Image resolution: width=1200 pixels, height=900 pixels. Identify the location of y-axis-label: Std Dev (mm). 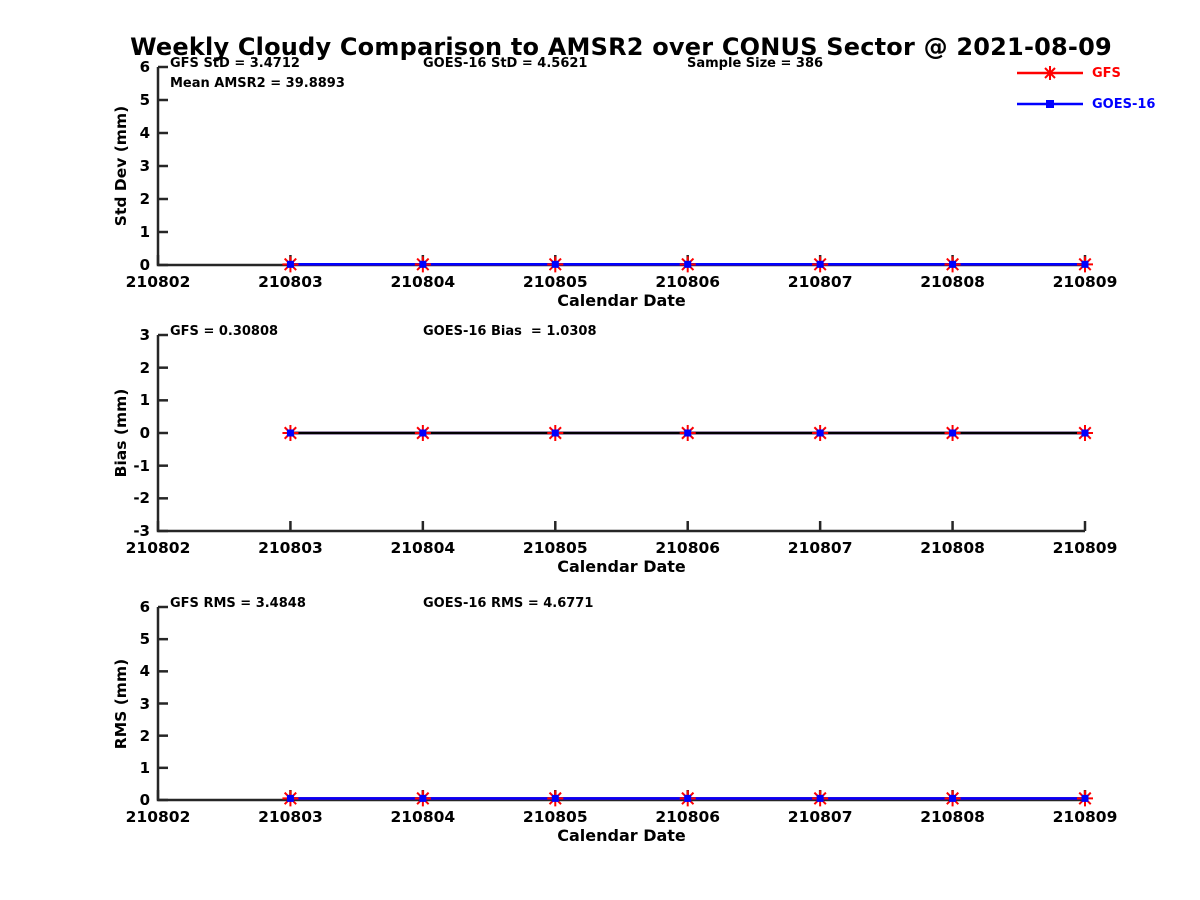
(121, 166).